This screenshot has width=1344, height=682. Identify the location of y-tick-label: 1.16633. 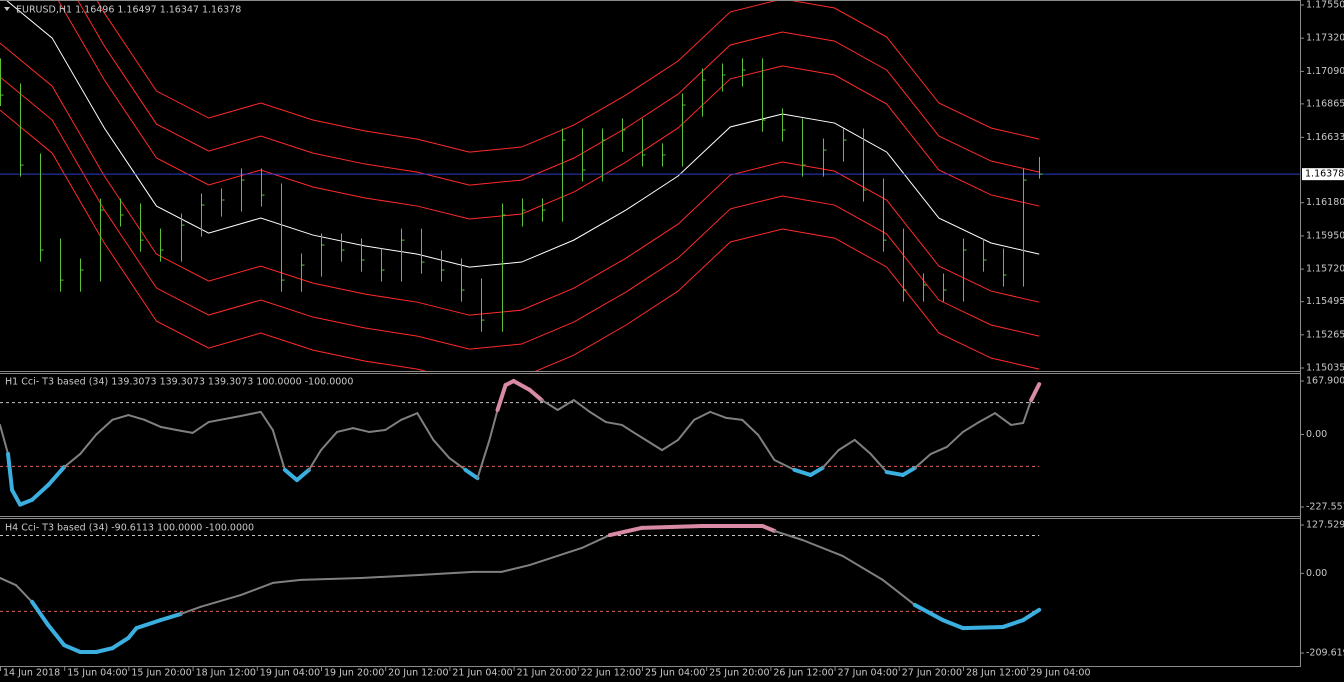
(1325, 137).